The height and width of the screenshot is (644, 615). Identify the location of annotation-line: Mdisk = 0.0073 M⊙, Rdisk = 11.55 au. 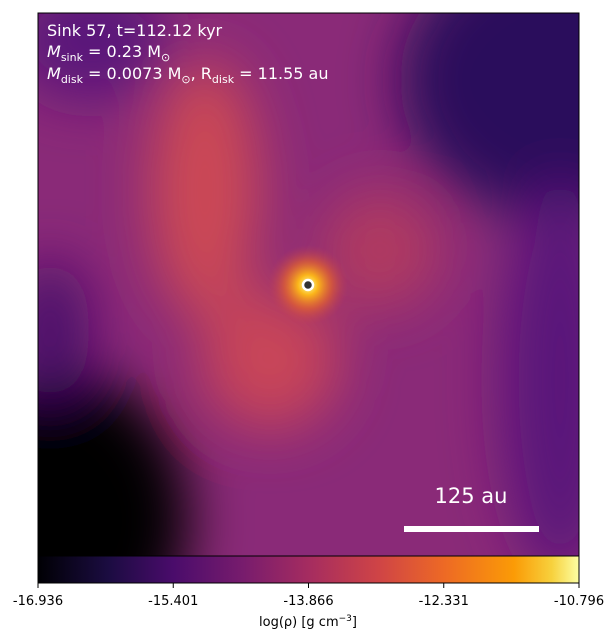
(187, 75).